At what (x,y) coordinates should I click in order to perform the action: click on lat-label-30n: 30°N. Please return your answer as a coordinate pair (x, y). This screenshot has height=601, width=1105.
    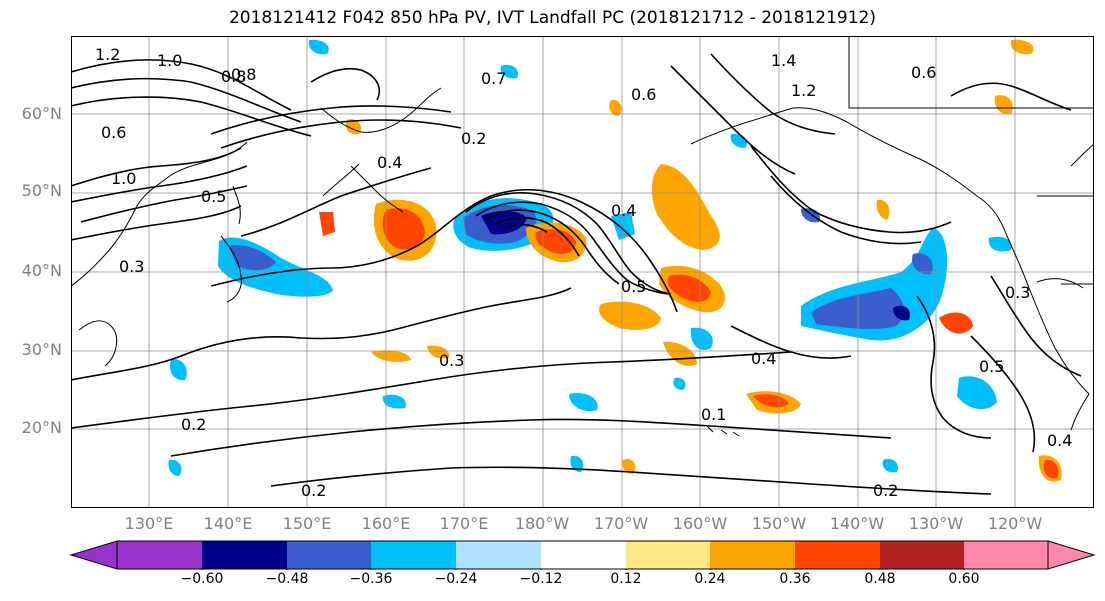
    Looking at the image, I should click on (41, 349).